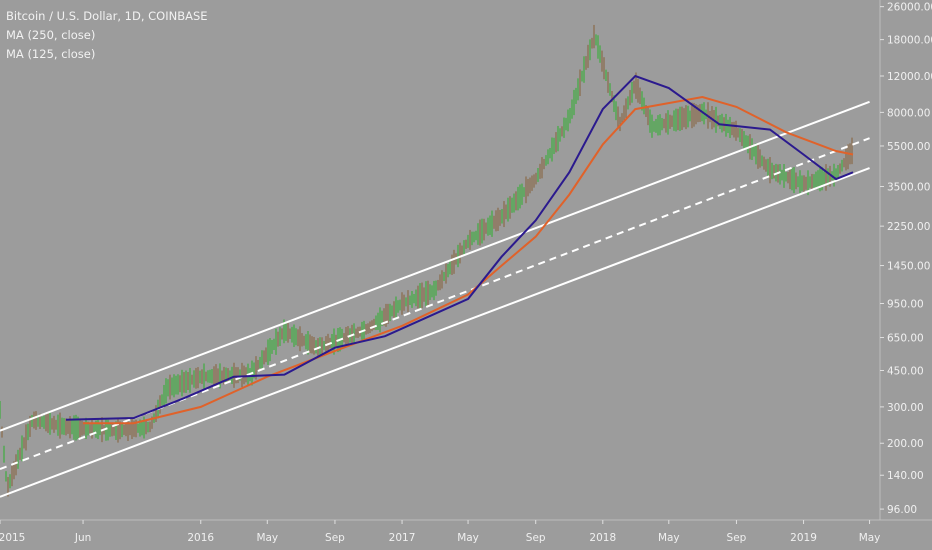 This screenshot has height=550, width=932. I want to click on y-tick-label: 1450.00, so click(908, 267).